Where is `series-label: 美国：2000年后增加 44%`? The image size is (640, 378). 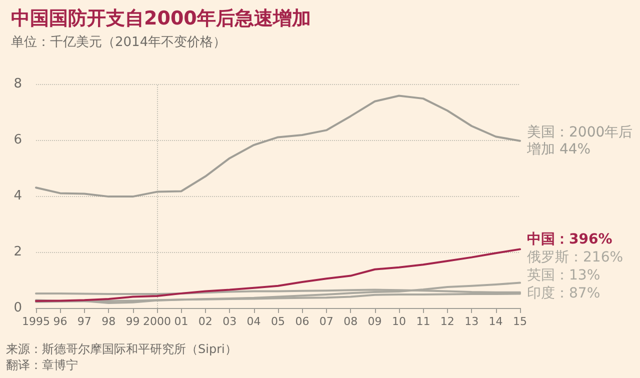 series-label: 美国：2000年后增加 44% is located at coordinates (579, 141).